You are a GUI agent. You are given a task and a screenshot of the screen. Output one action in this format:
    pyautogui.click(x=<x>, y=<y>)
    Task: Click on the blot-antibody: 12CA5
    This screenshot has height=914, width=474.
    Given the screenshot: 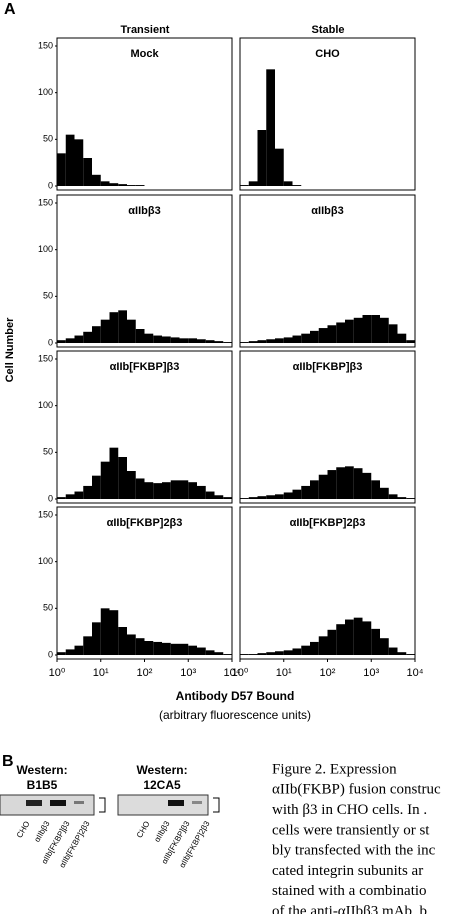 What is the action you would take?
    pyautogui.click(x=162, y=785)
    